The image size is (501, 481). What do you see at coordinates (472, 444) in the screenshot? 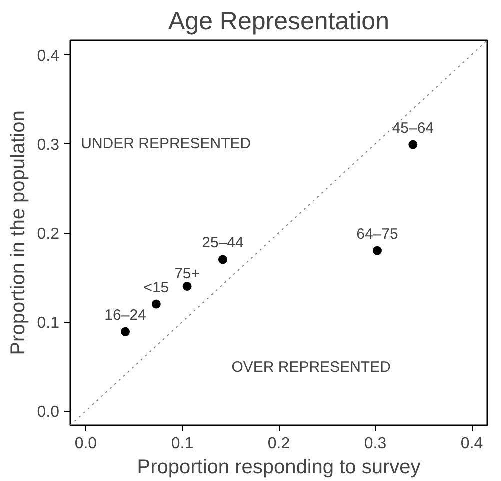
I see `x-tick-label: 0.4` at bounding box center [472, 444].